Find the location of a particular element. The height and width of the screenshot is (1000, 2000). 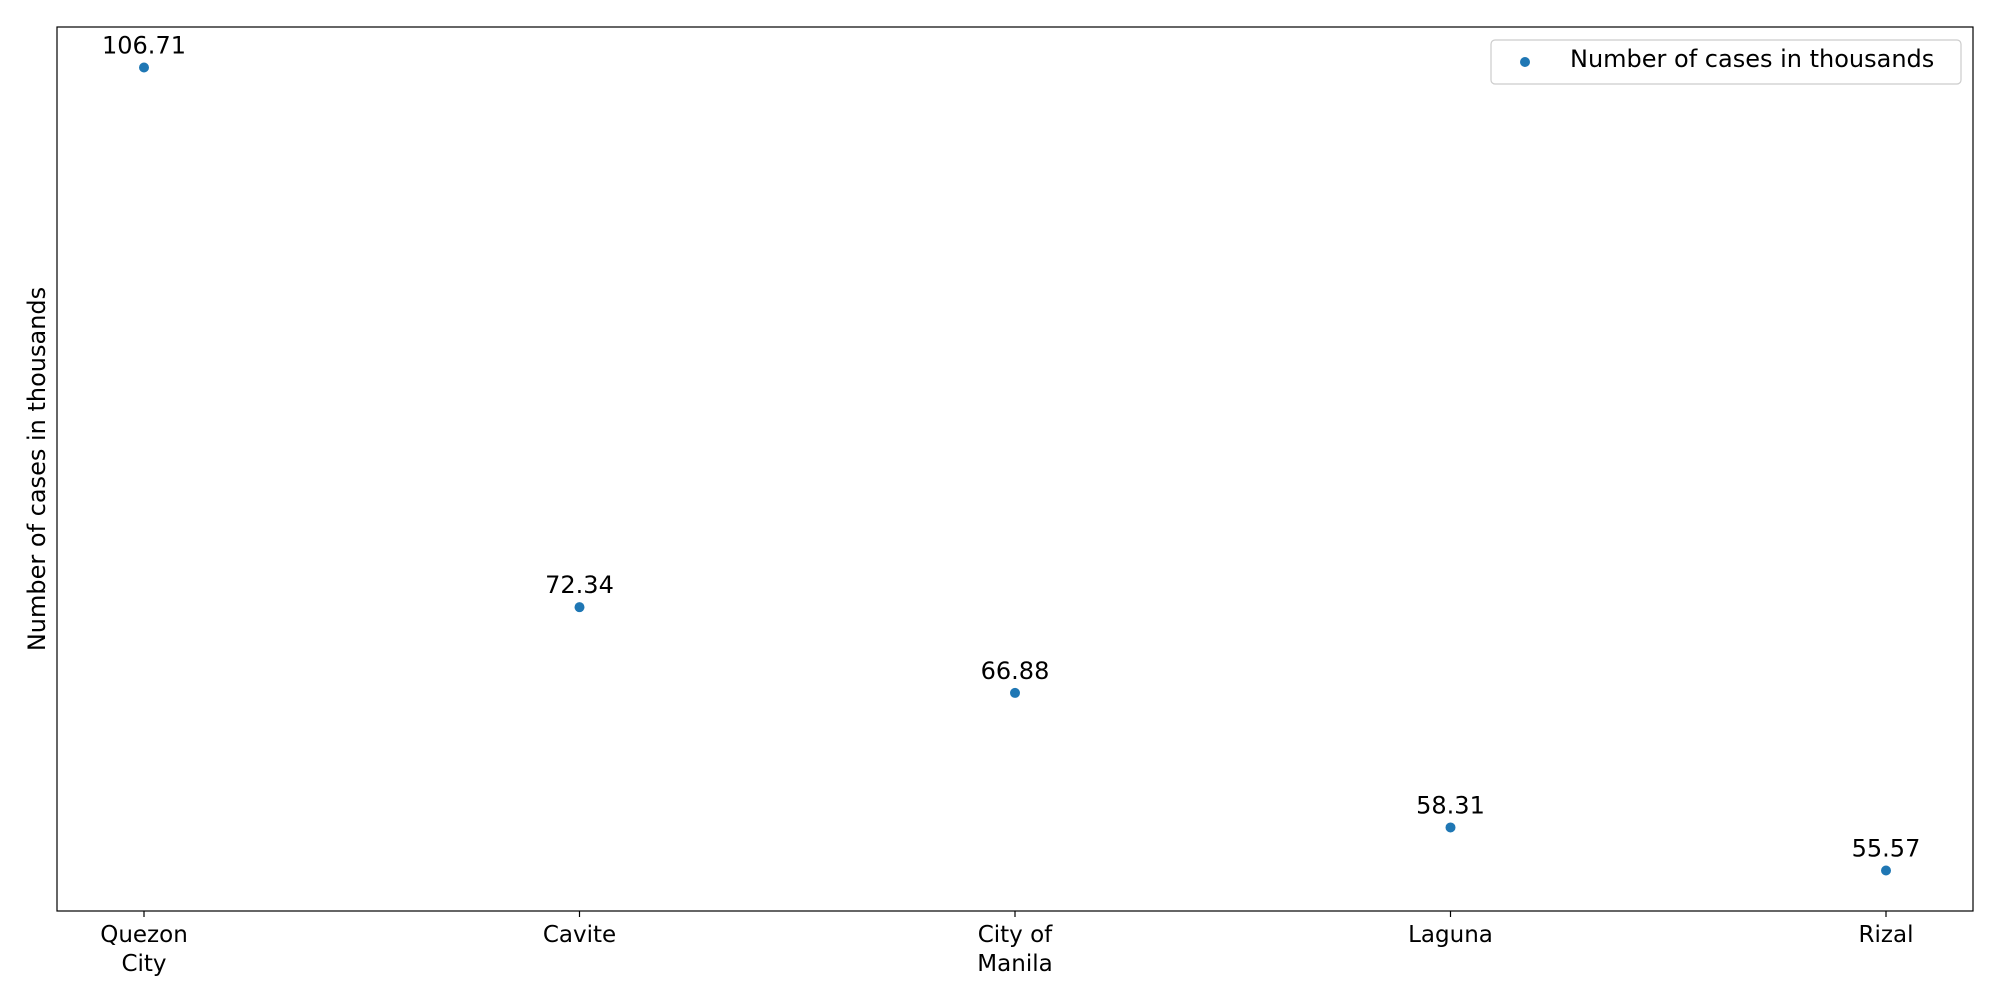

data-point-cavite is located at coordinates (579, 607).